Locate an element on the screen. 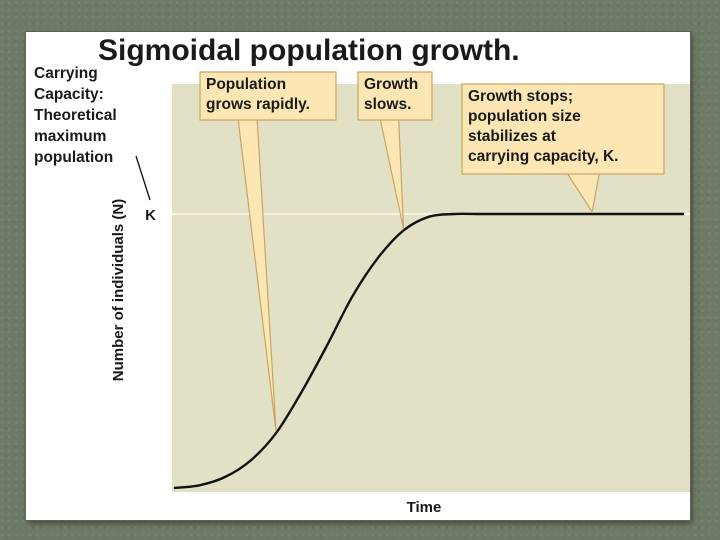 The image size is (720, 540). callout-line: Growth stops; is located at coordinates (520, 96).